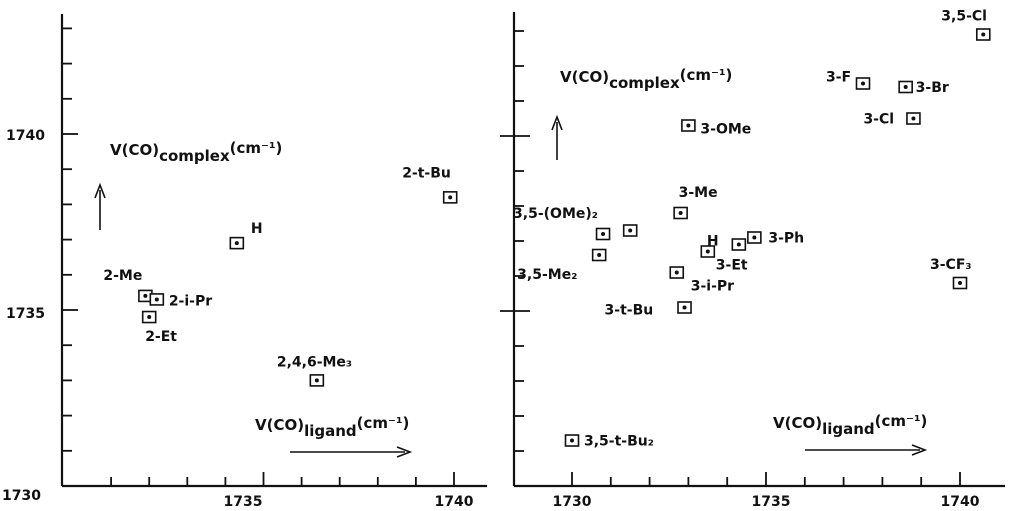 This screenshot has width=1009, height=511. I want to click on point-label-3-ph: 3-Ph, so click(786, 239).